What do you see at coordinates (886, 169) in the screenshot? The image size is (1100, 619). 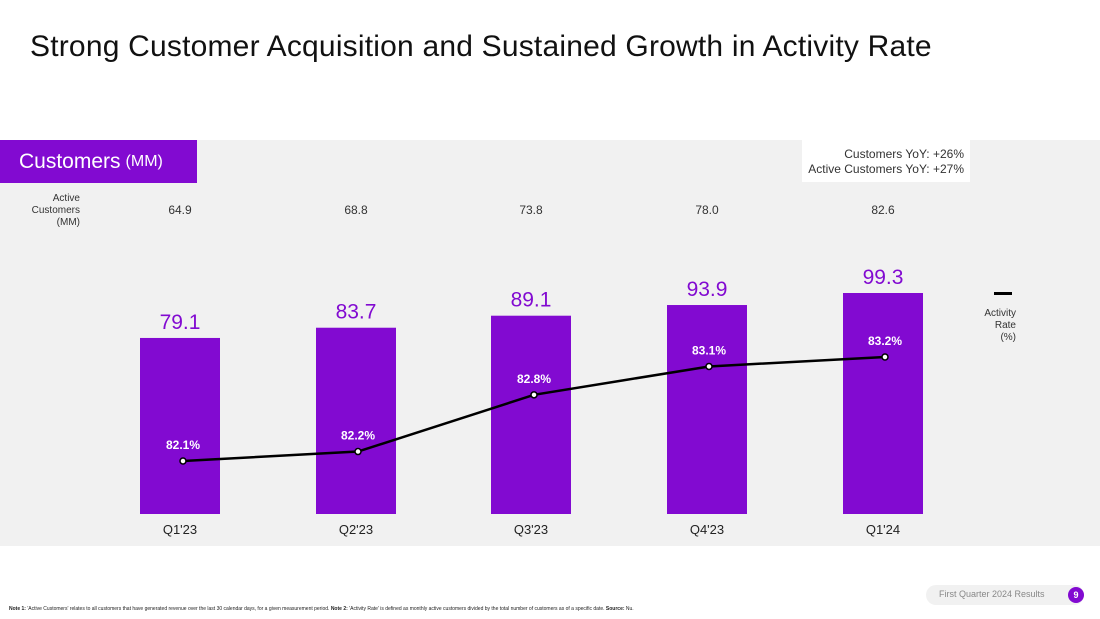 I see `yoy-active-customers: Active Customers YoY: +27%` at bounding box center [886, 169].